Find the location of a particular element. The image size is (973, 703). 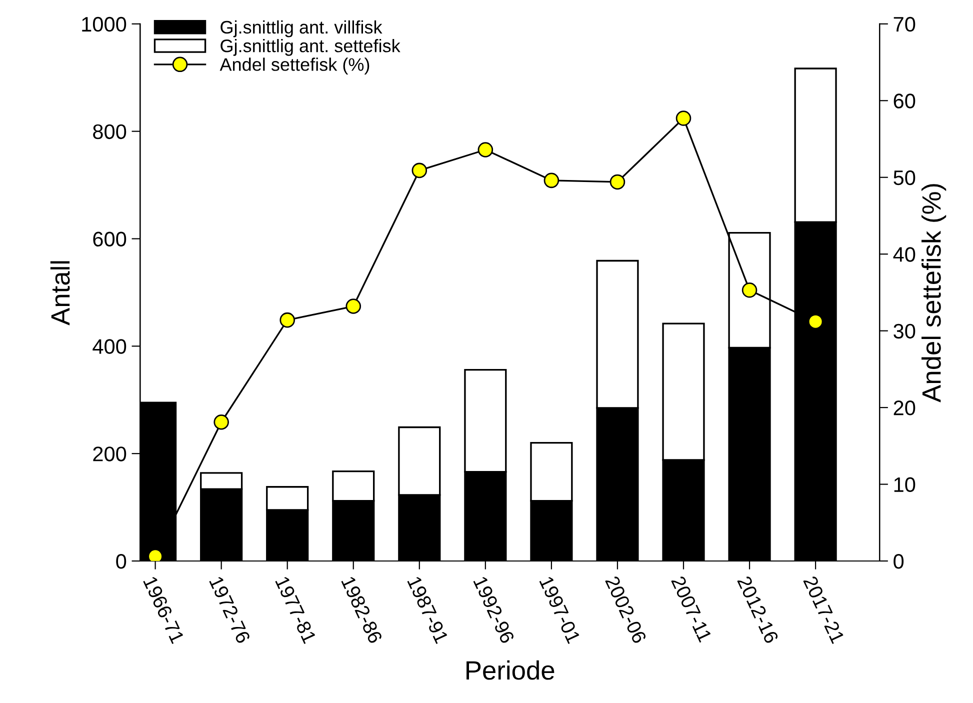

y2-tick-label: 50 is located at coordinates (905, 178).